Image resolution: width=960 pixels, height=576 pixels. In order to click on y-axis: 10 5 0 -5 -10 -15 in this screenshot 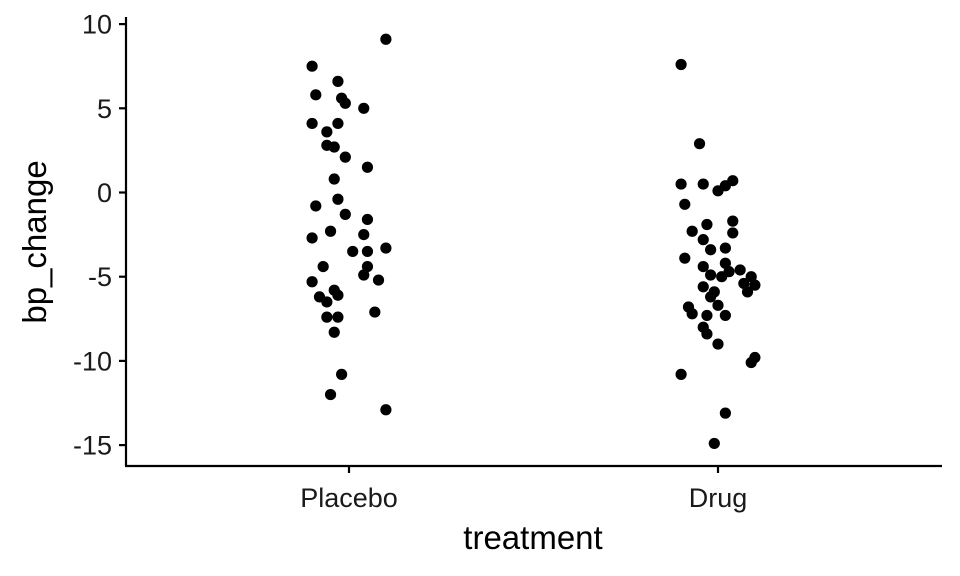, I will do `click(100, 238)`.